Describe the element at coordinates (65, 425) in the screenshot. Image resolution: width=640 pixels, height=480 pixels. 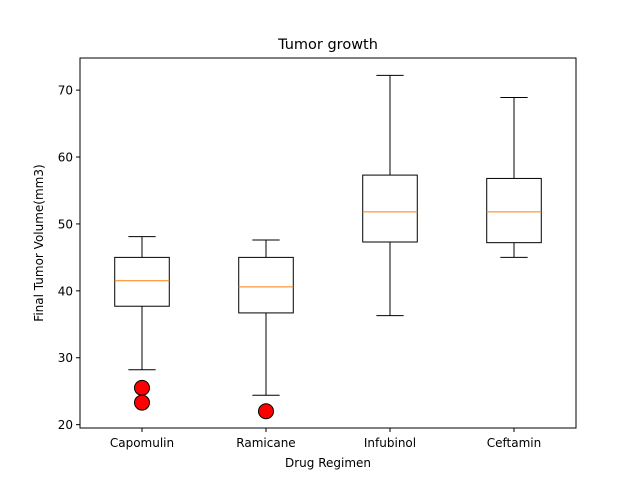
I see `y-tick-label: 20` at that location.